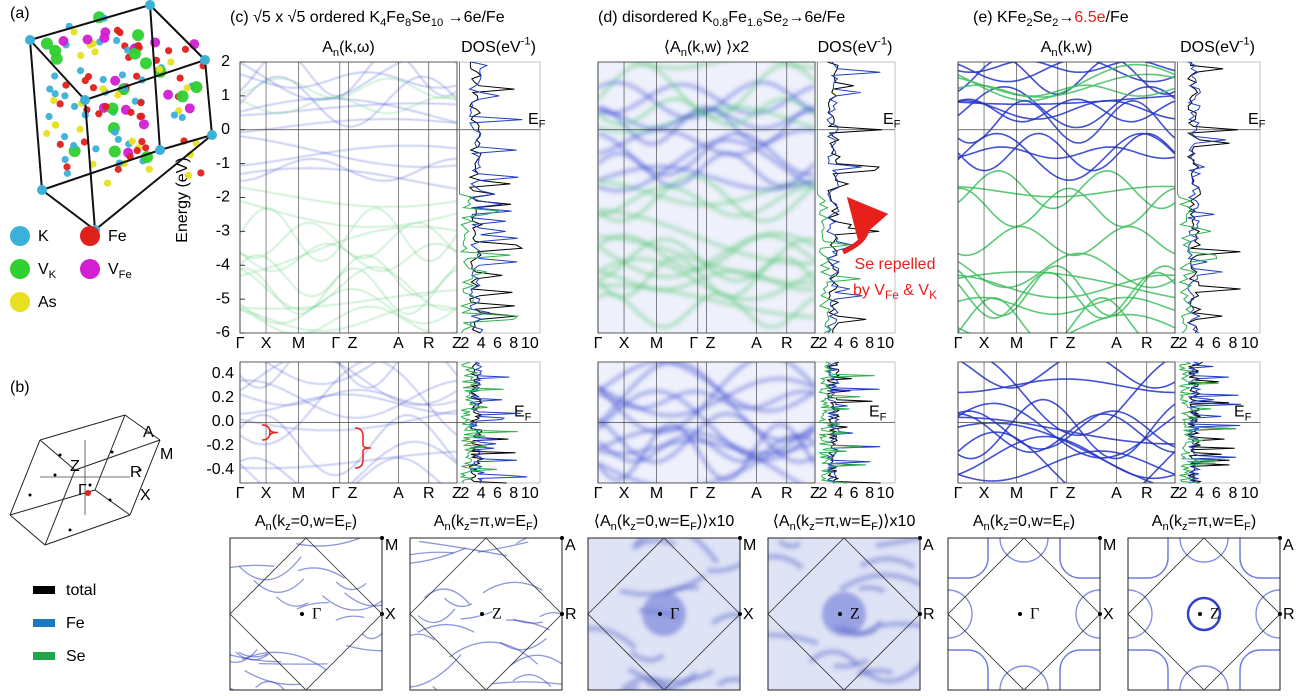 The width and height of the screenshot is (1314, 696). I want to click on fs-frame, so click(1024, 614).